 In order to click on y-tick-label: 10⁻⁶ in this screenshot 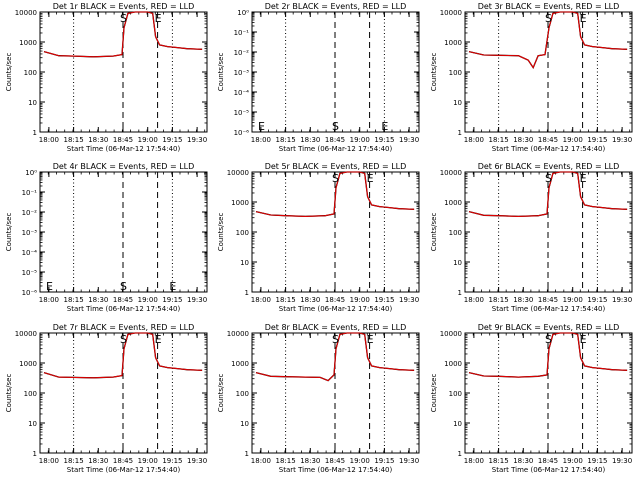, I will do `click(30, 293)`.